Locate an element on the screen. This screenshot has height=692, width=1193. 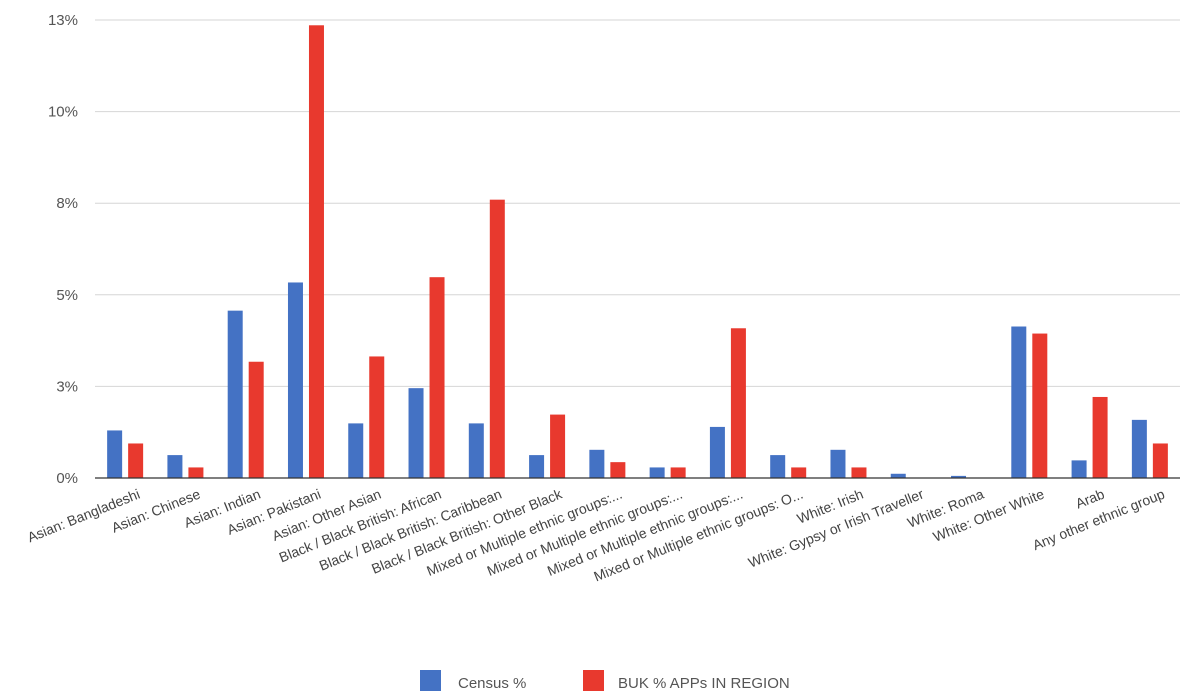
y-tick-label: 0% is located at coordinates (67, 478).